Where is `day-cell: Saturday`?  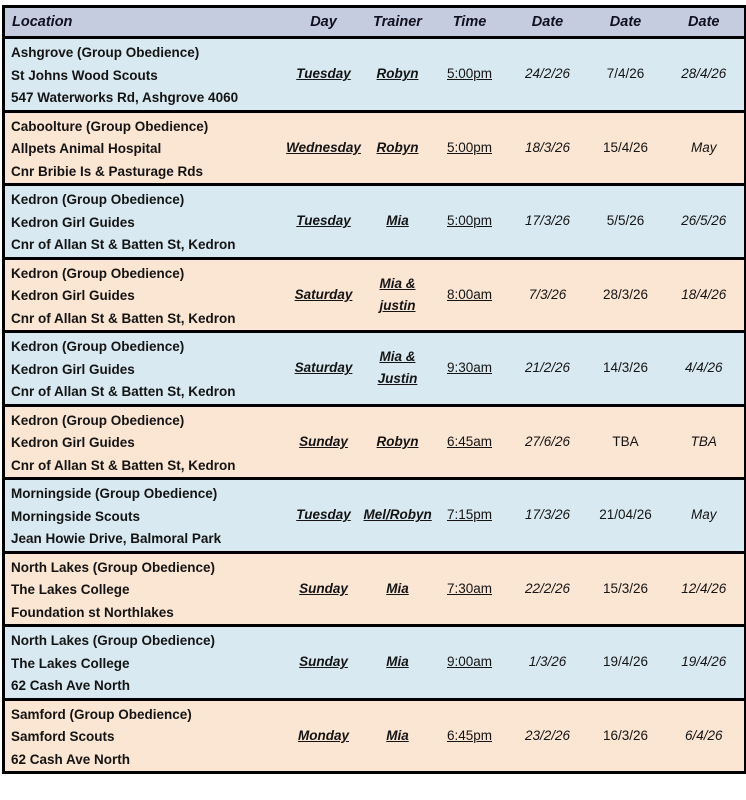 day-cell: Saturday is located at coordinates (323, 368).